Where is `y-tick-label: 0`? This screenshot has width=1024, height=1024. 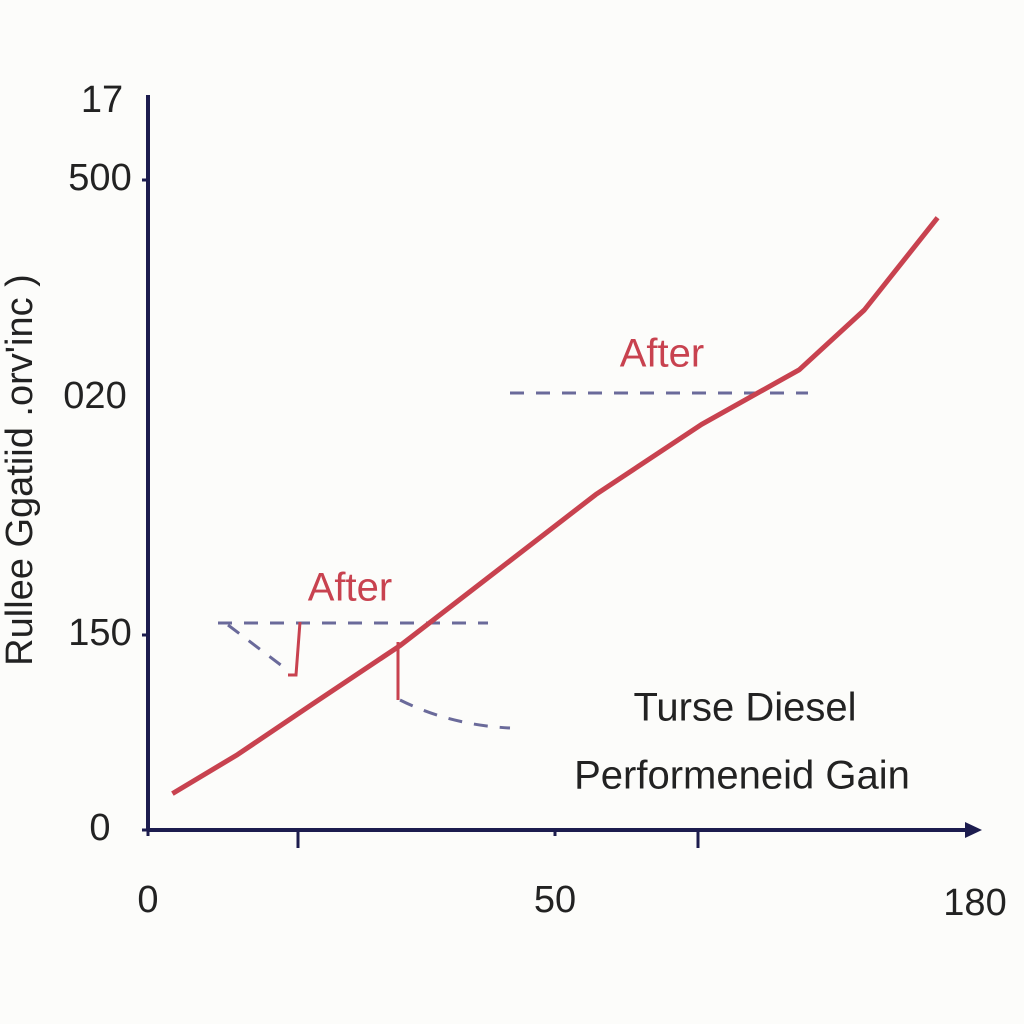 y-tick-label: 0 is located at coordinates (99, 828).